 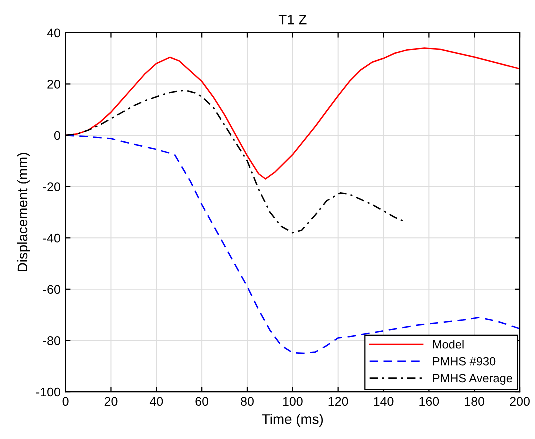 I want to click on x-tick-label: 40, so click(x=157, y=401).